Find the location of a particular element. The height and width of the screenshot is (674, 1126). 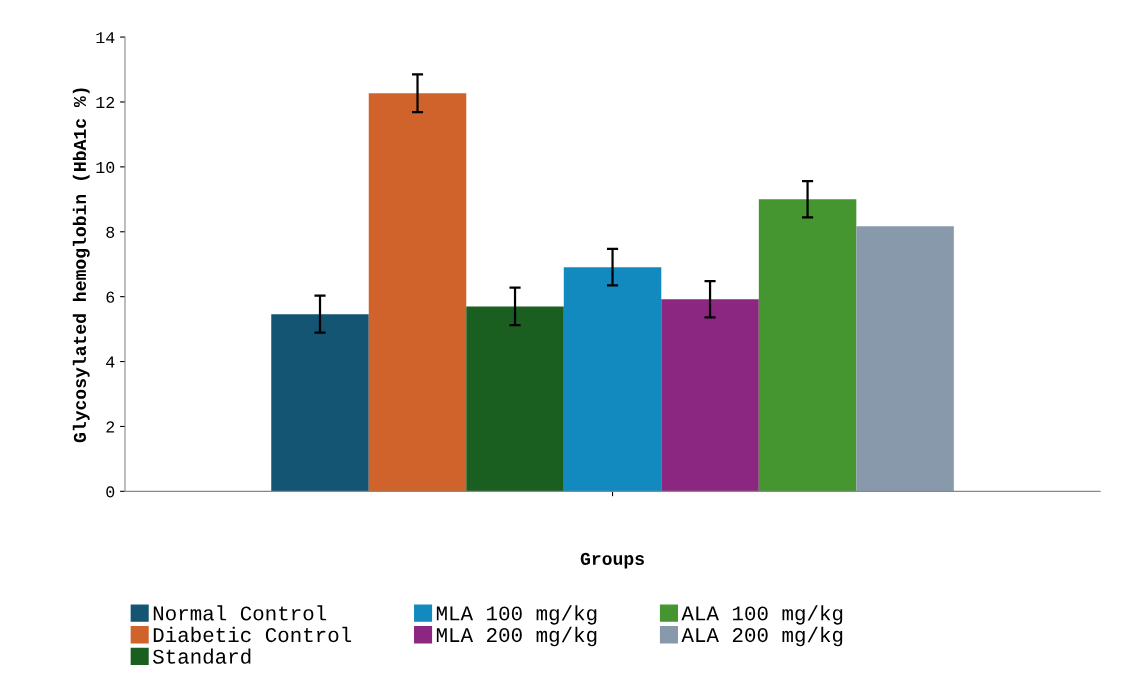

legend-label: ALA 100 mg/kg is located at coordinates (762, 615).